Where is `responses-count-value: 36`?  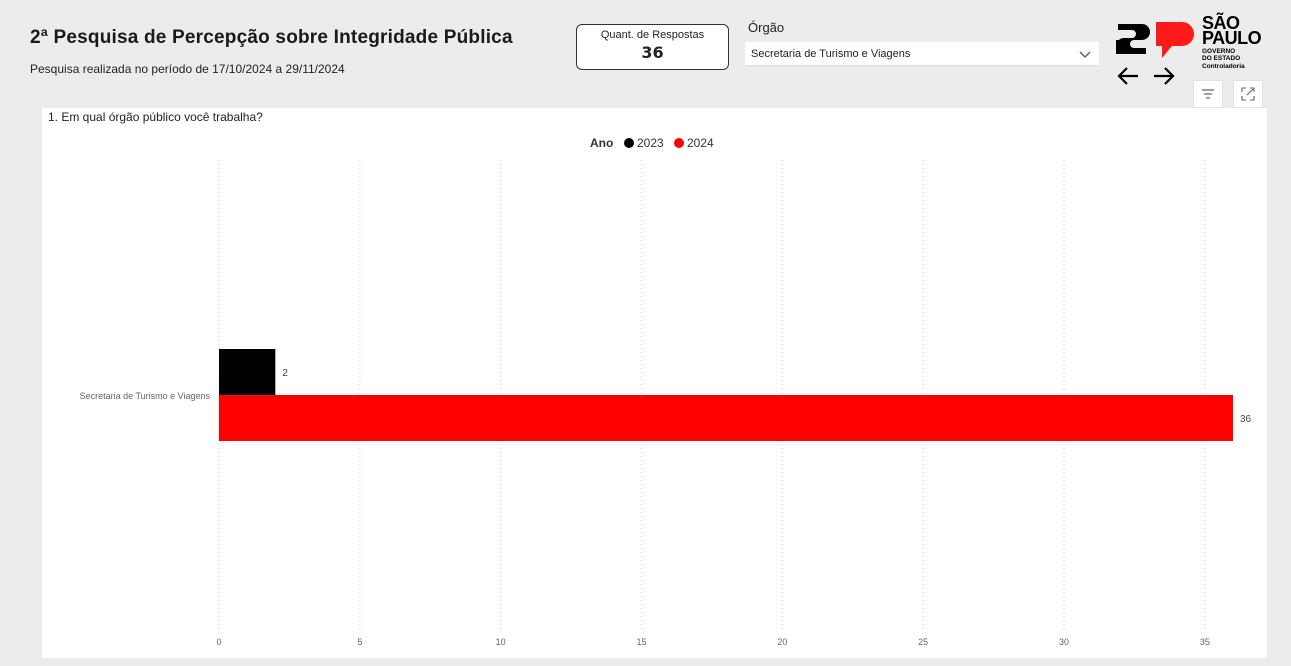 responses-count-value: 36 is located at coordinates (652, 52).